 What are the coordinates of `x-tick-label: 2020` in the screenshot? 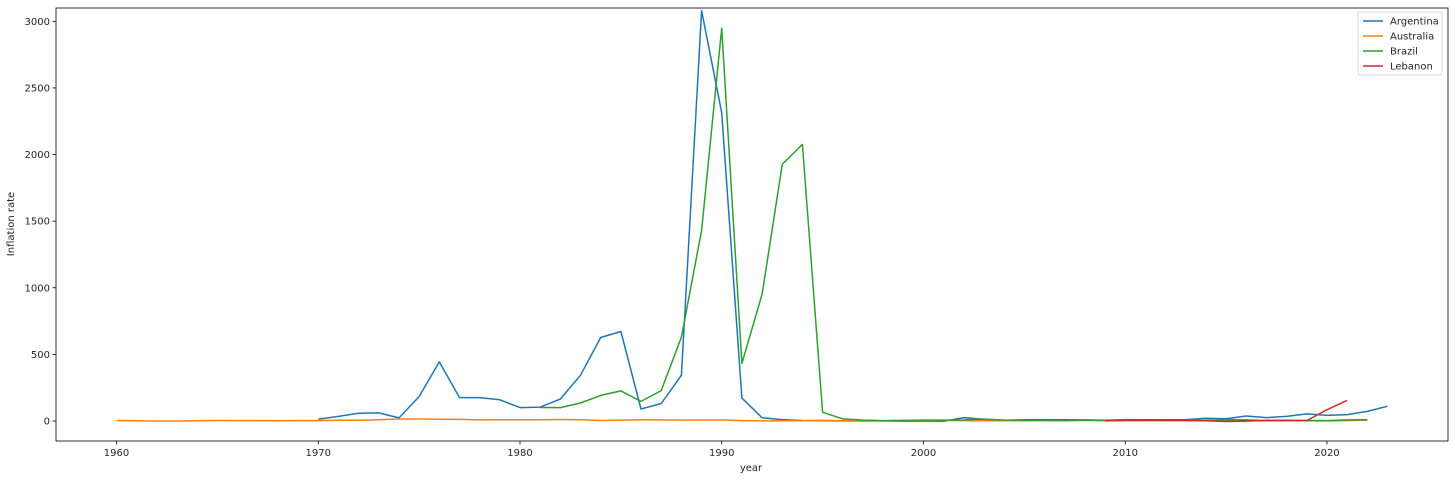 It's located at (1326, 453).